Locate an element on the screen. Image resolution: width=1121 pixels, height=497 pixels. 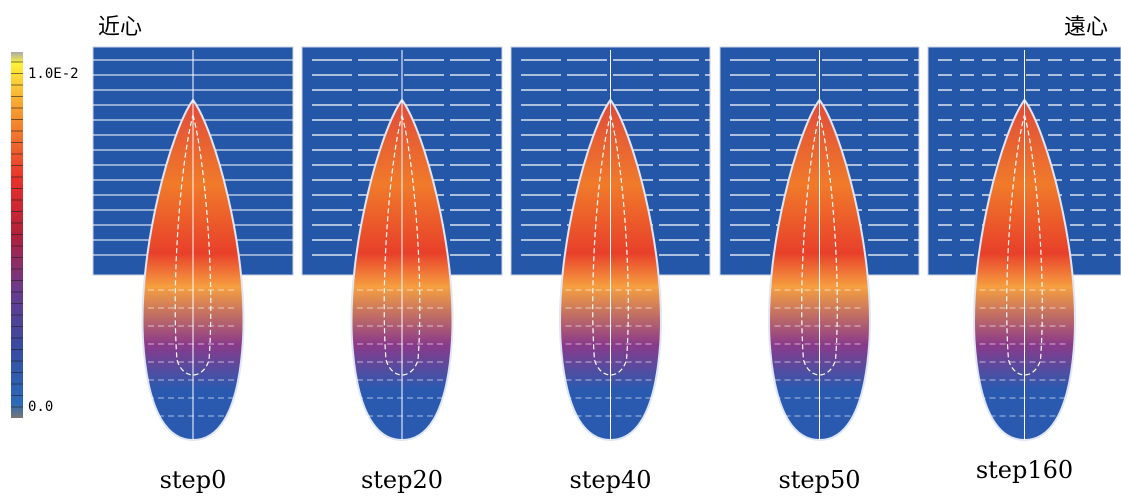
panel-label: step20 is located at coordinates (402, 480).